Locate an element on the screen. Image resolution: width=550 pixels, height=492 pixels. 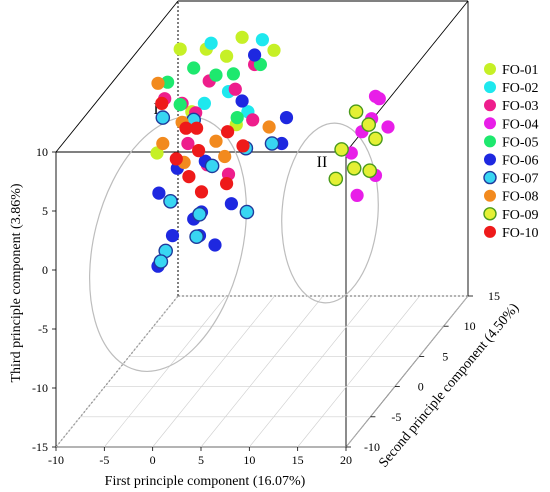
cluster-label: I is located at coordinates (155, 109).